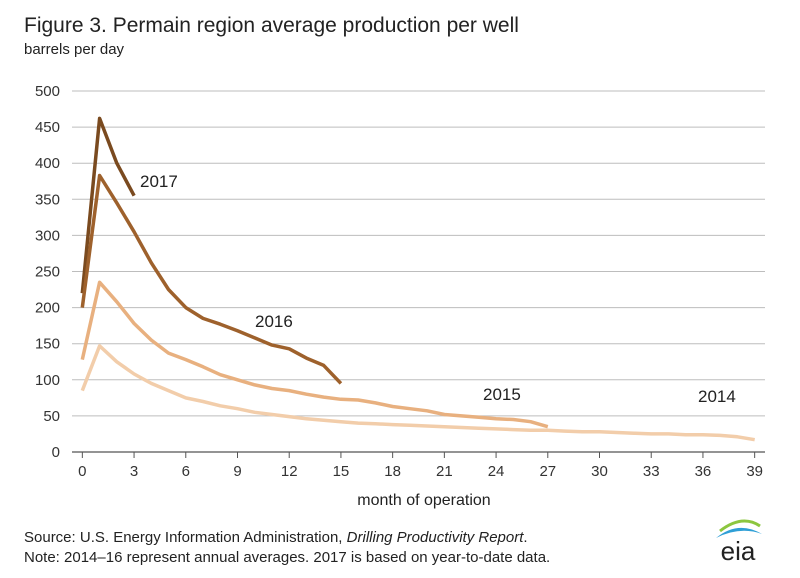 The height and width of the screenshot is (578, 800). I want to click on x-tick-label: 21, so click(444, 471).